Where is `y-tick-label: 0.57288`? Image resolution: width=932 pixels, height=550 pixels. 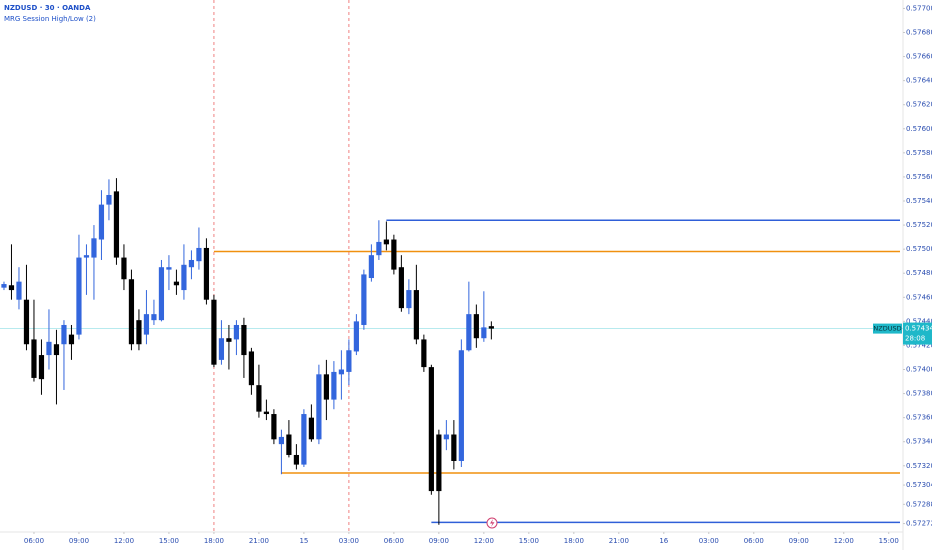 y-tick-label: 0.57288 is located at coordinates (919, 504).